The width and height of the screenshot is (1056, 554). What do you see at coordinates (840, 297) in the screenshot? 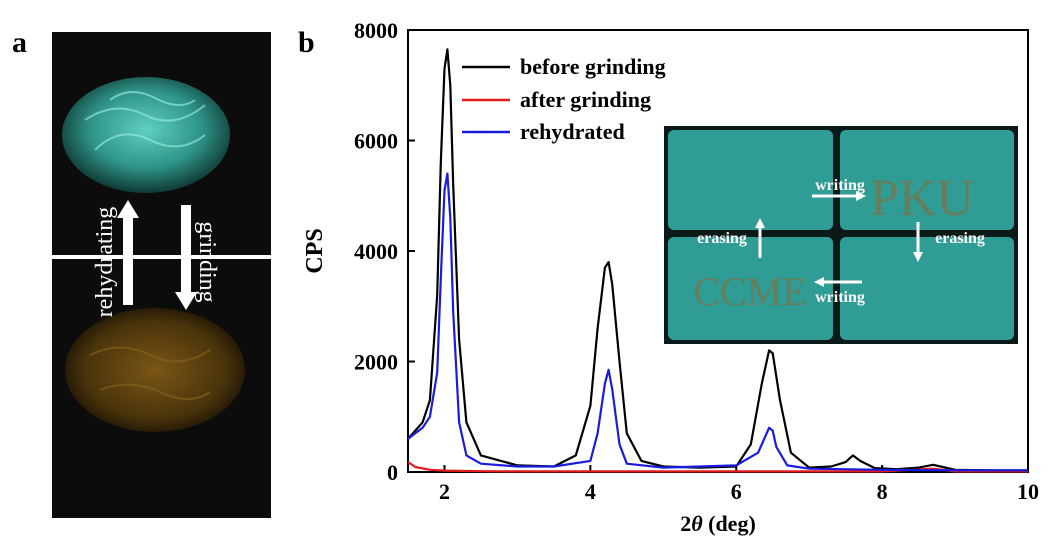
I see `inset-writing-bottom-label: writing` at bounding box center [840, 297].